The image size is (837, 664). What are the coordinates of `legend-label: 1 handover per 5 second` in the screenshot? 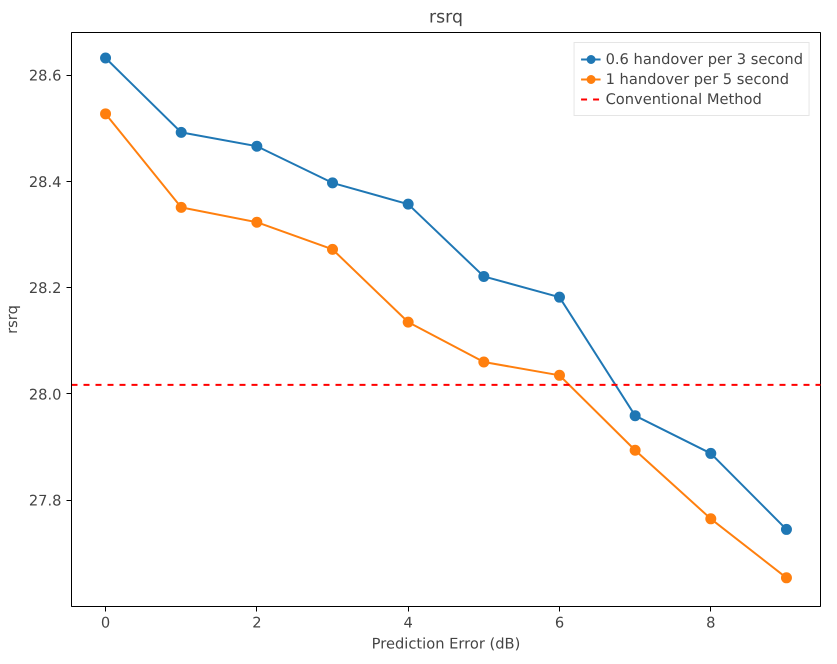 It's located at (698, 79).